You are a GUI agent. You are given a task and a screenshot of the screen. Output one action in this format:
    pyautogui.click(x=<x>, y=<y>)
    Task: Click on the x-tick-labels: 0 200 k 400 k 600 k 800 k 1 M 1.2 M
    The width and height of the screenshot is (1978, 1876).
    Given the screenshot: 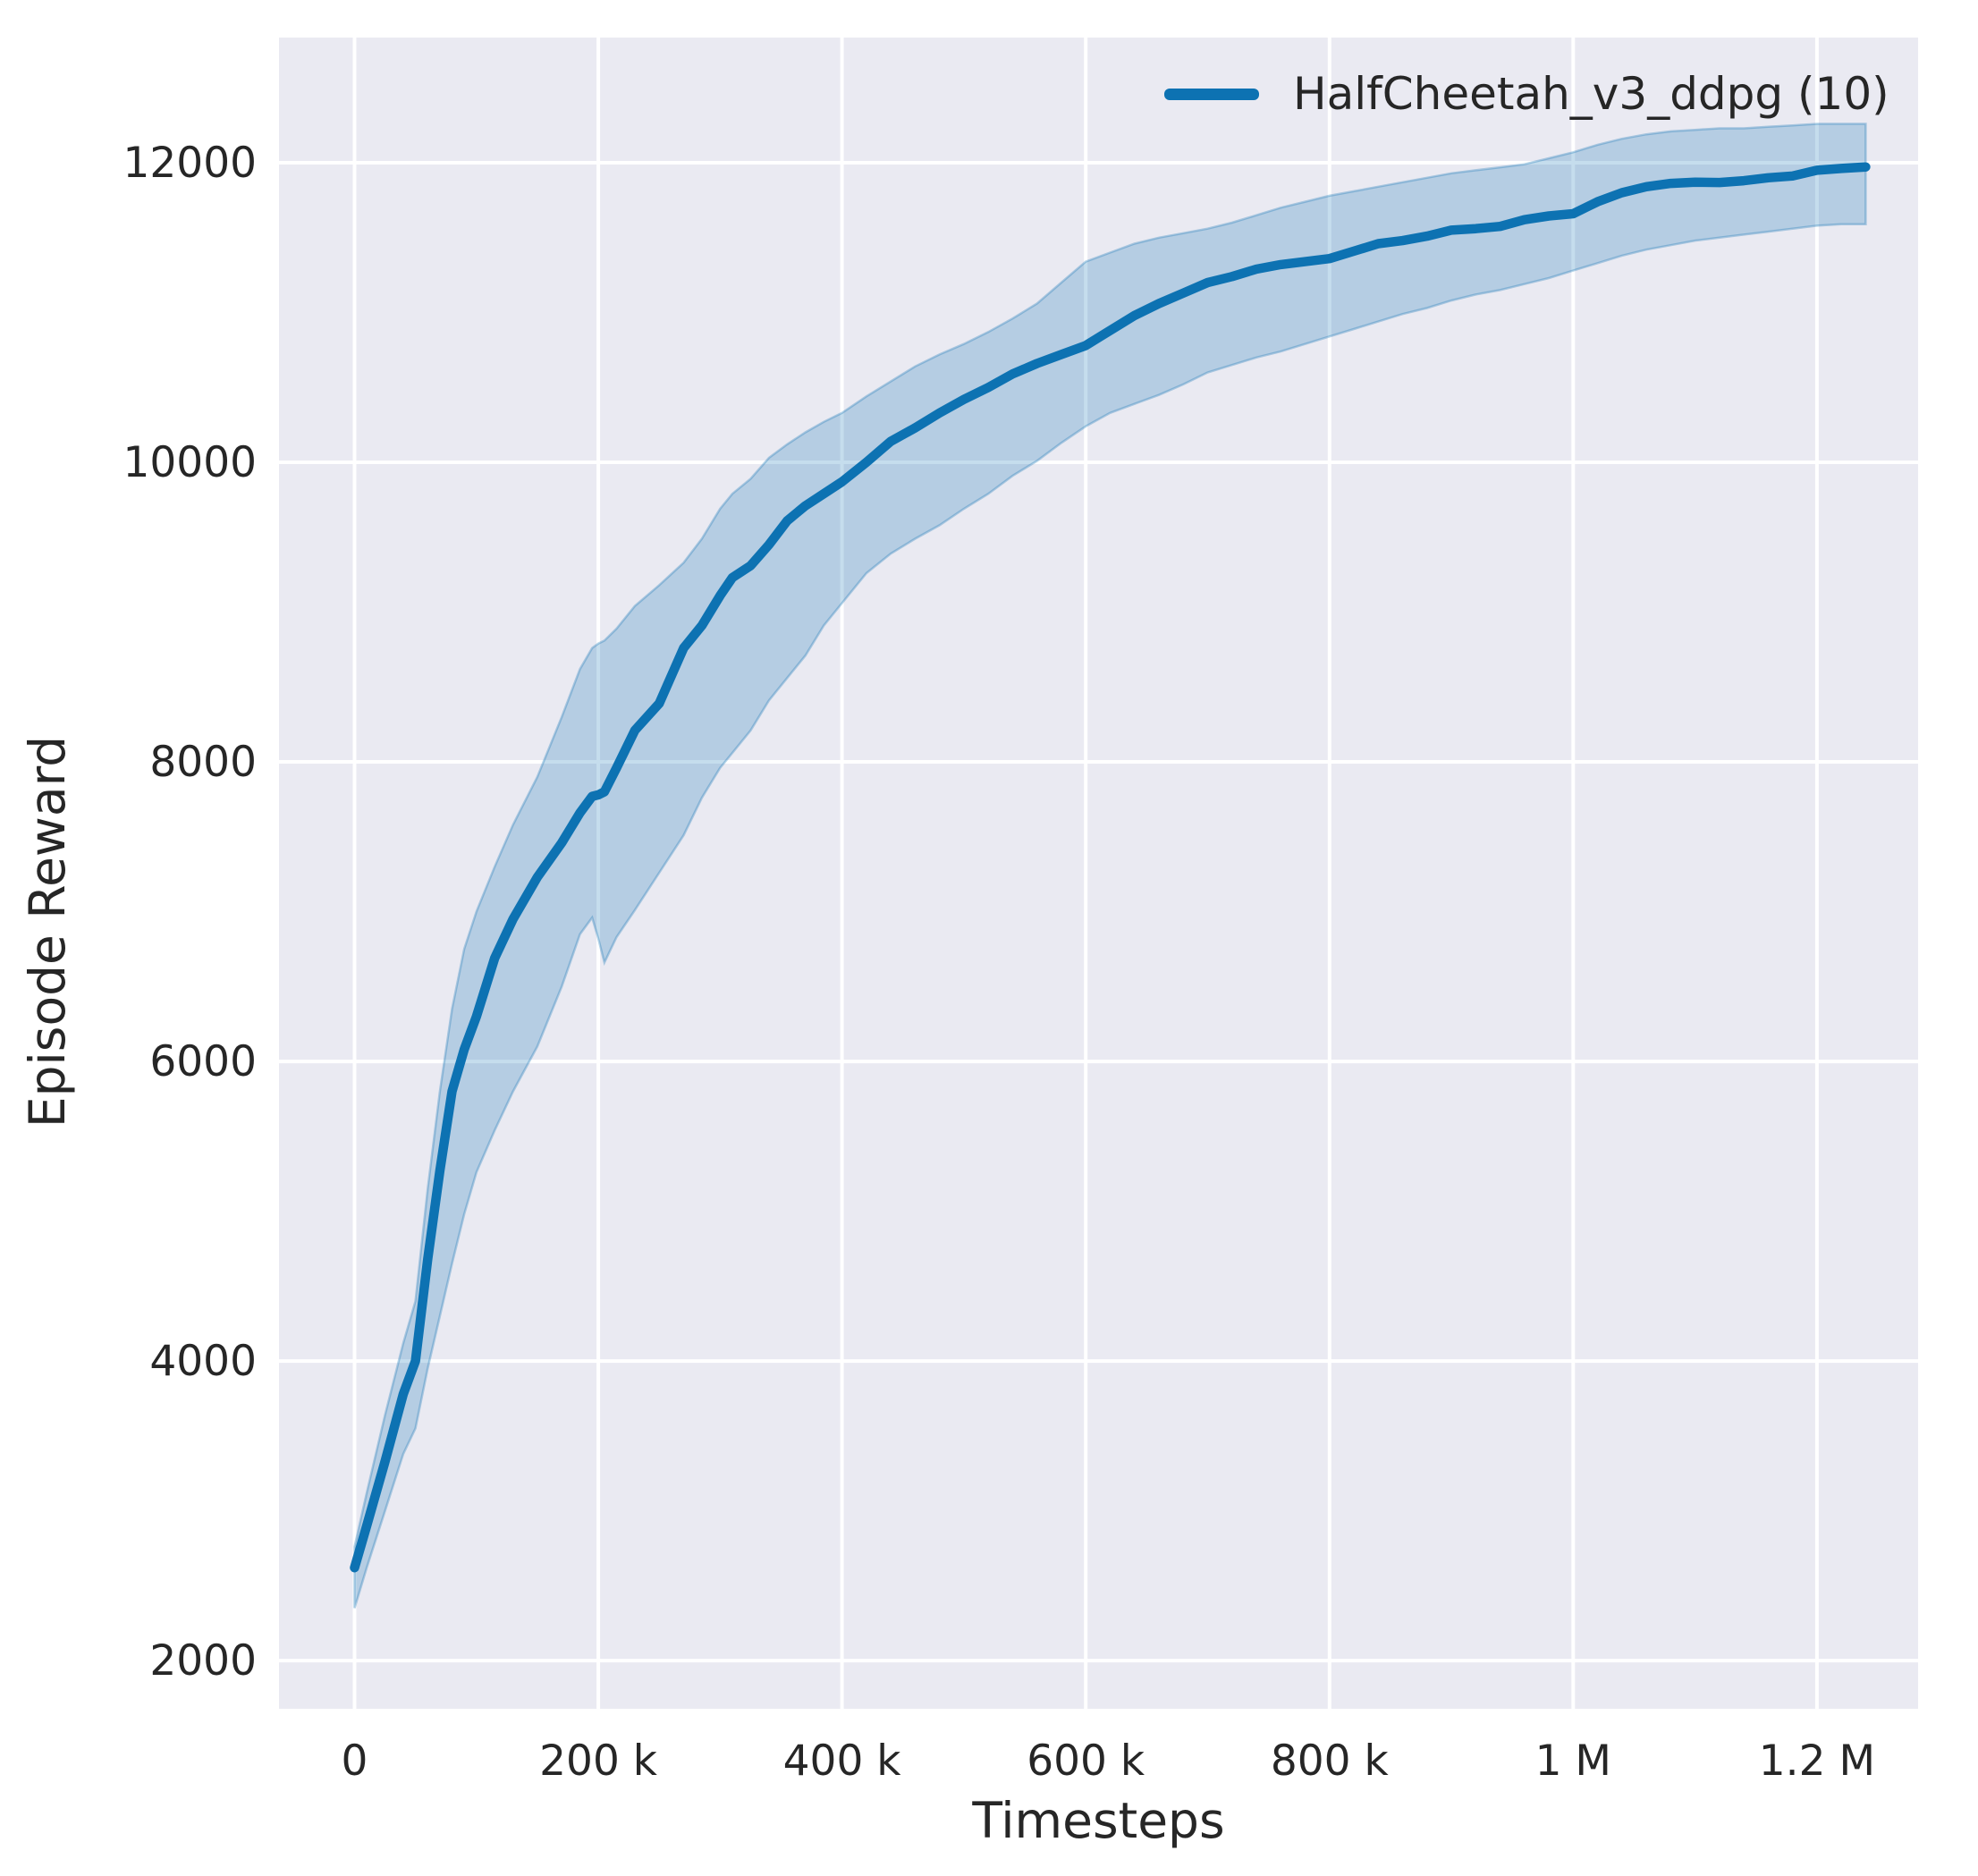 What is the action you would take?
    pyautogui.click(x=1108, y=1761)
    